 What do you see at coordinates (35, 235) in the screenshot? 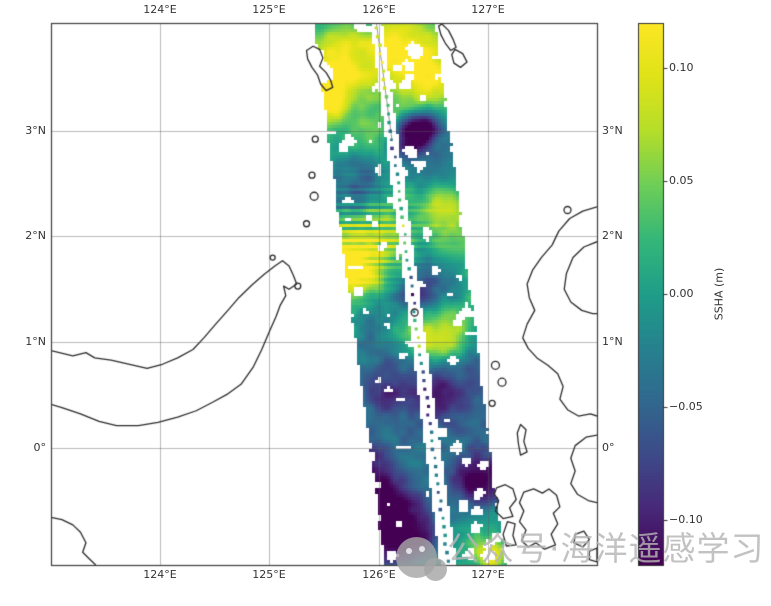
I see `y-tick-left-1: 2°N` at bounding box center [35, 235].